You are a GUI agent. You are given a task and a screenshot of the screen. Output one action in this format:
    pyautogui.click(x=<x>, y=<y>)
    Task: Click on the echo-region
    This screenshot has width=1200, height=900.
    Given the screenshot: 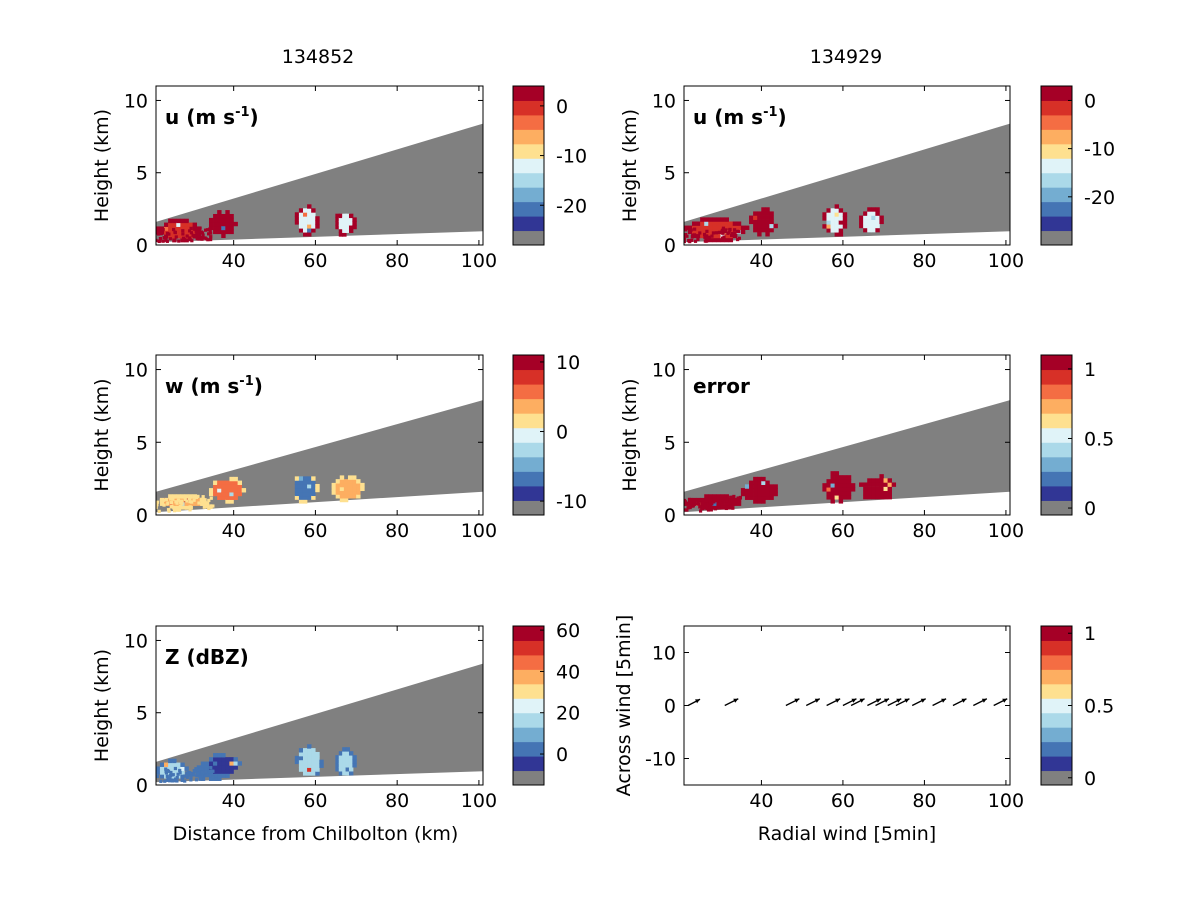 What is the action you would take?
    pyautogui.click(x=346, y=761)
    